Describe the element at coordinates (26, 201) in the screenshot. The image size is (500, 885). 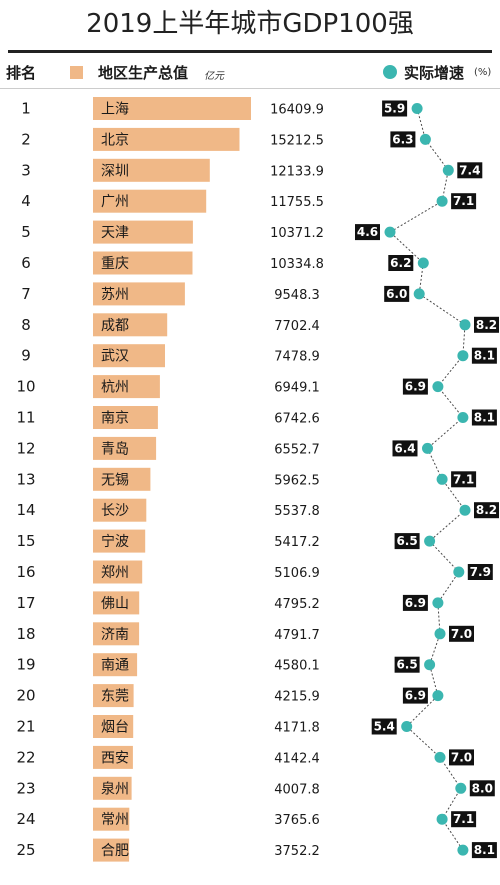
I see `rank-label: 4` at that location.